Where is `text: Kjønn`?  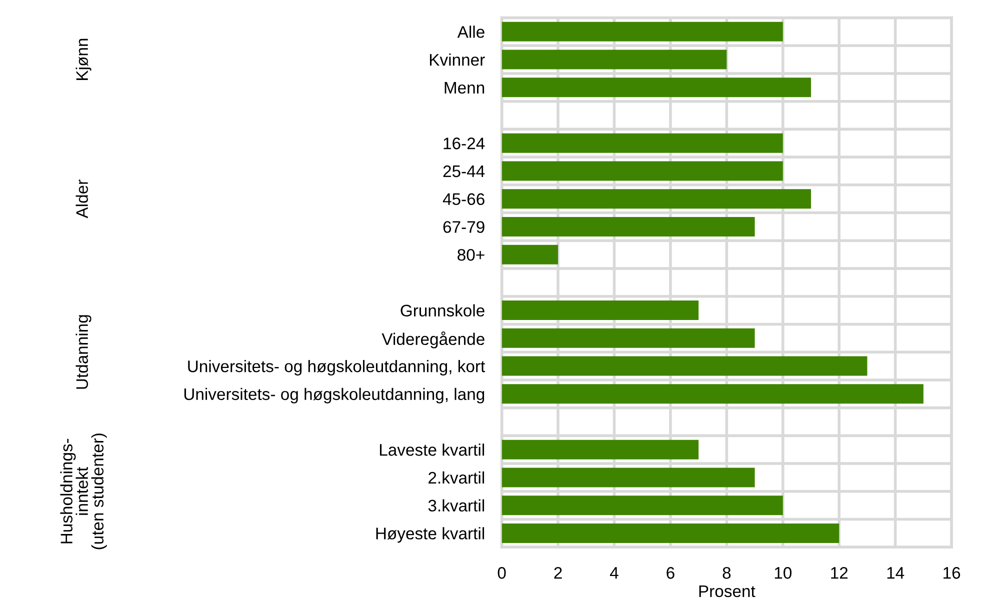 text: Kjønn is located at coordinates (84, 59).